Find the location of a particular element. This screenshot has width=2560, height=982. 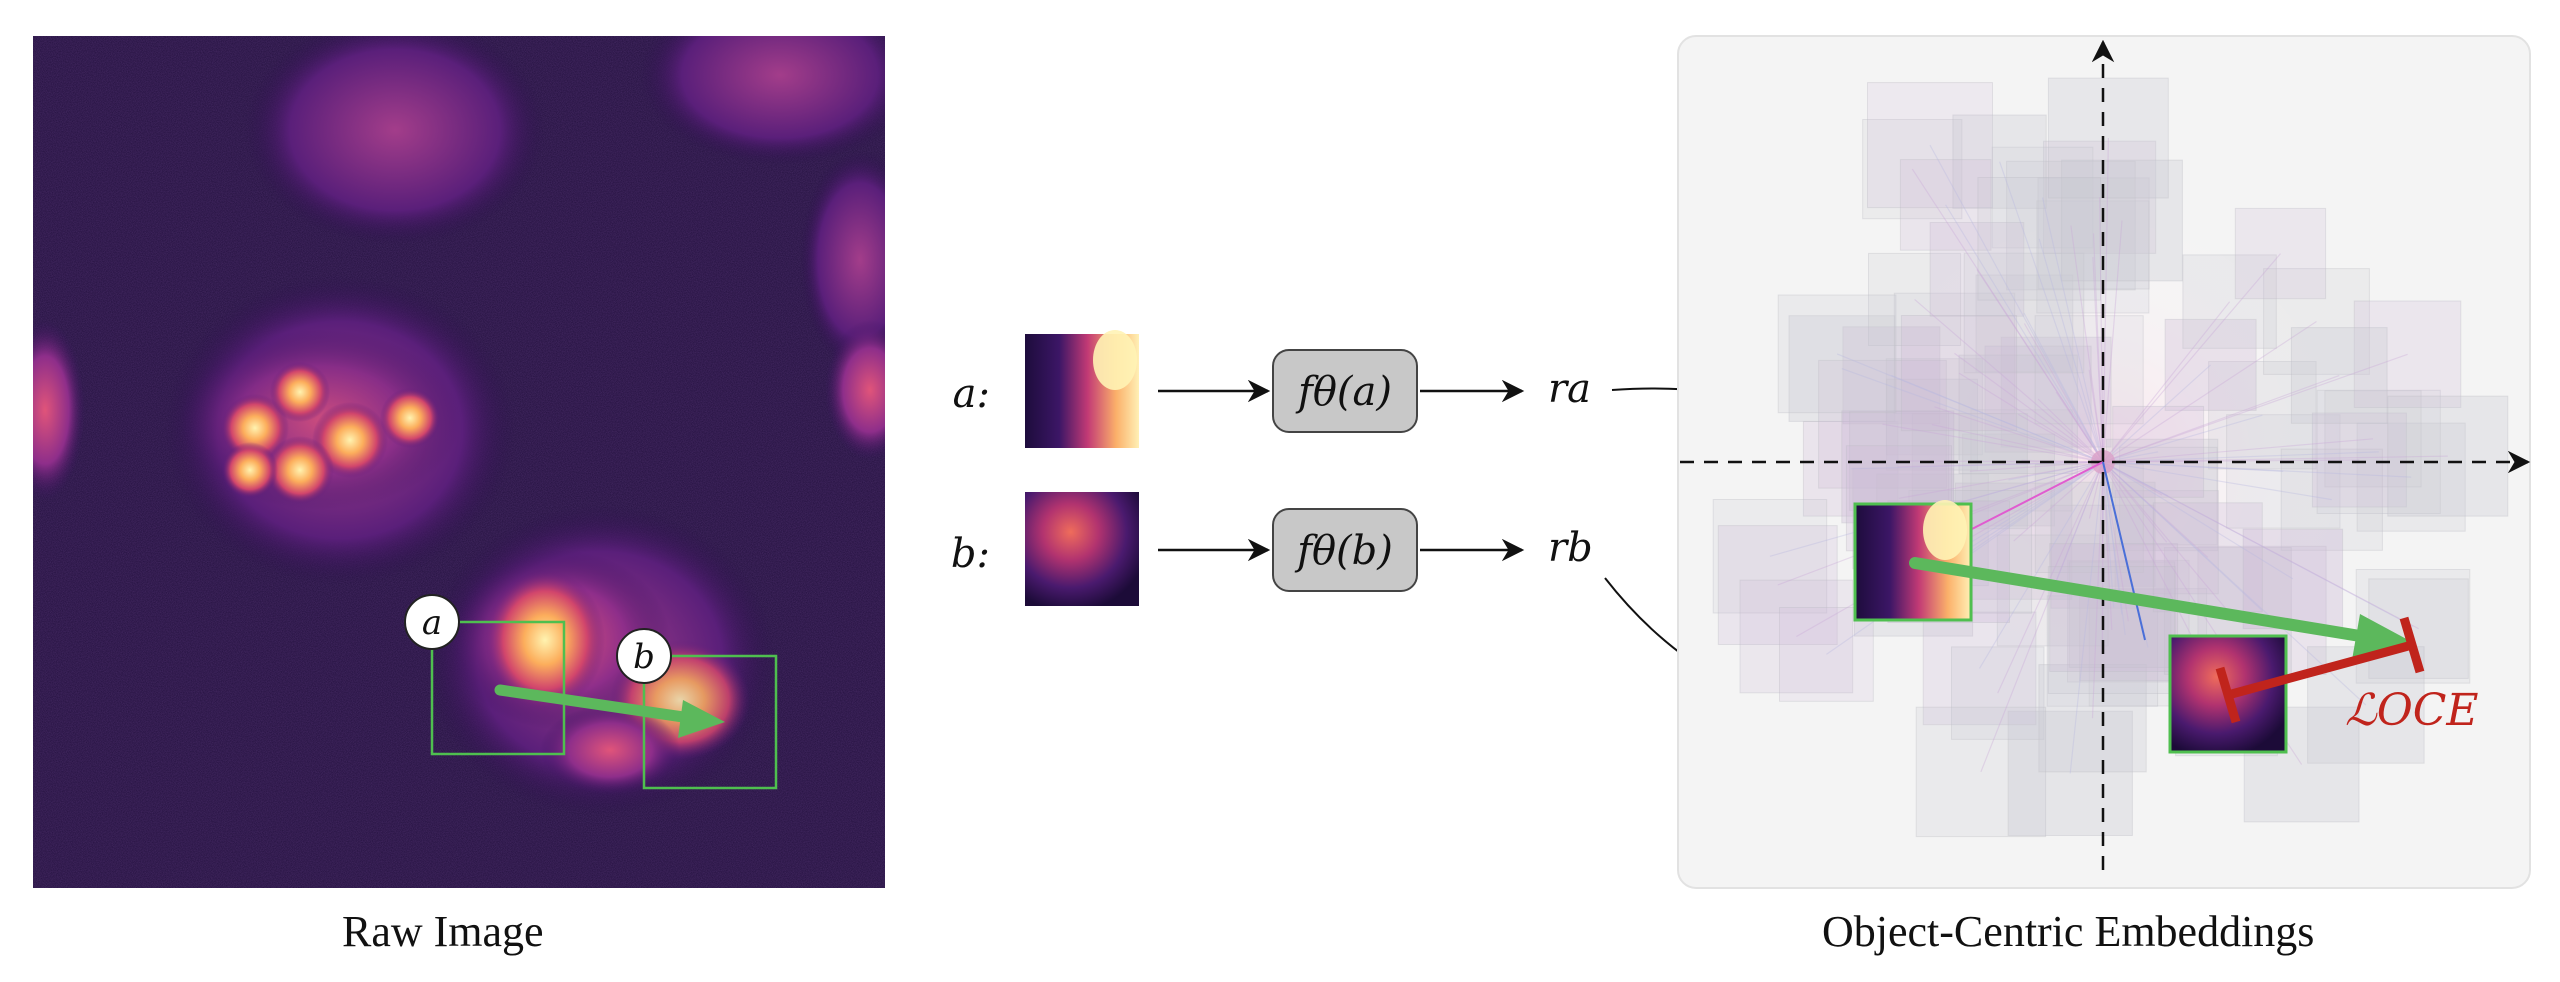

crop-thumbnail-b is located at coordinates (1082, 549).